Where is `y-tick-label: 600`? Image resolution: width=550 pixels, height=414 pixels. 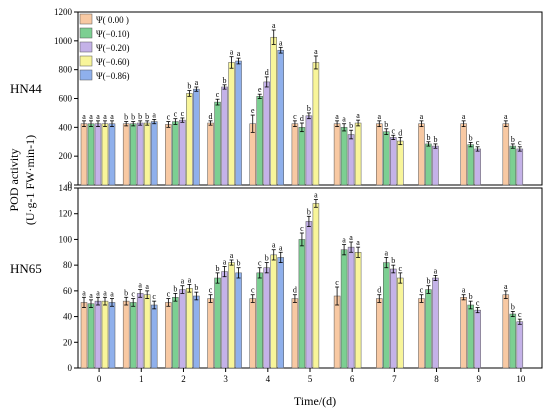 y-tick-label: 600 is located at coordinates (66, 99).